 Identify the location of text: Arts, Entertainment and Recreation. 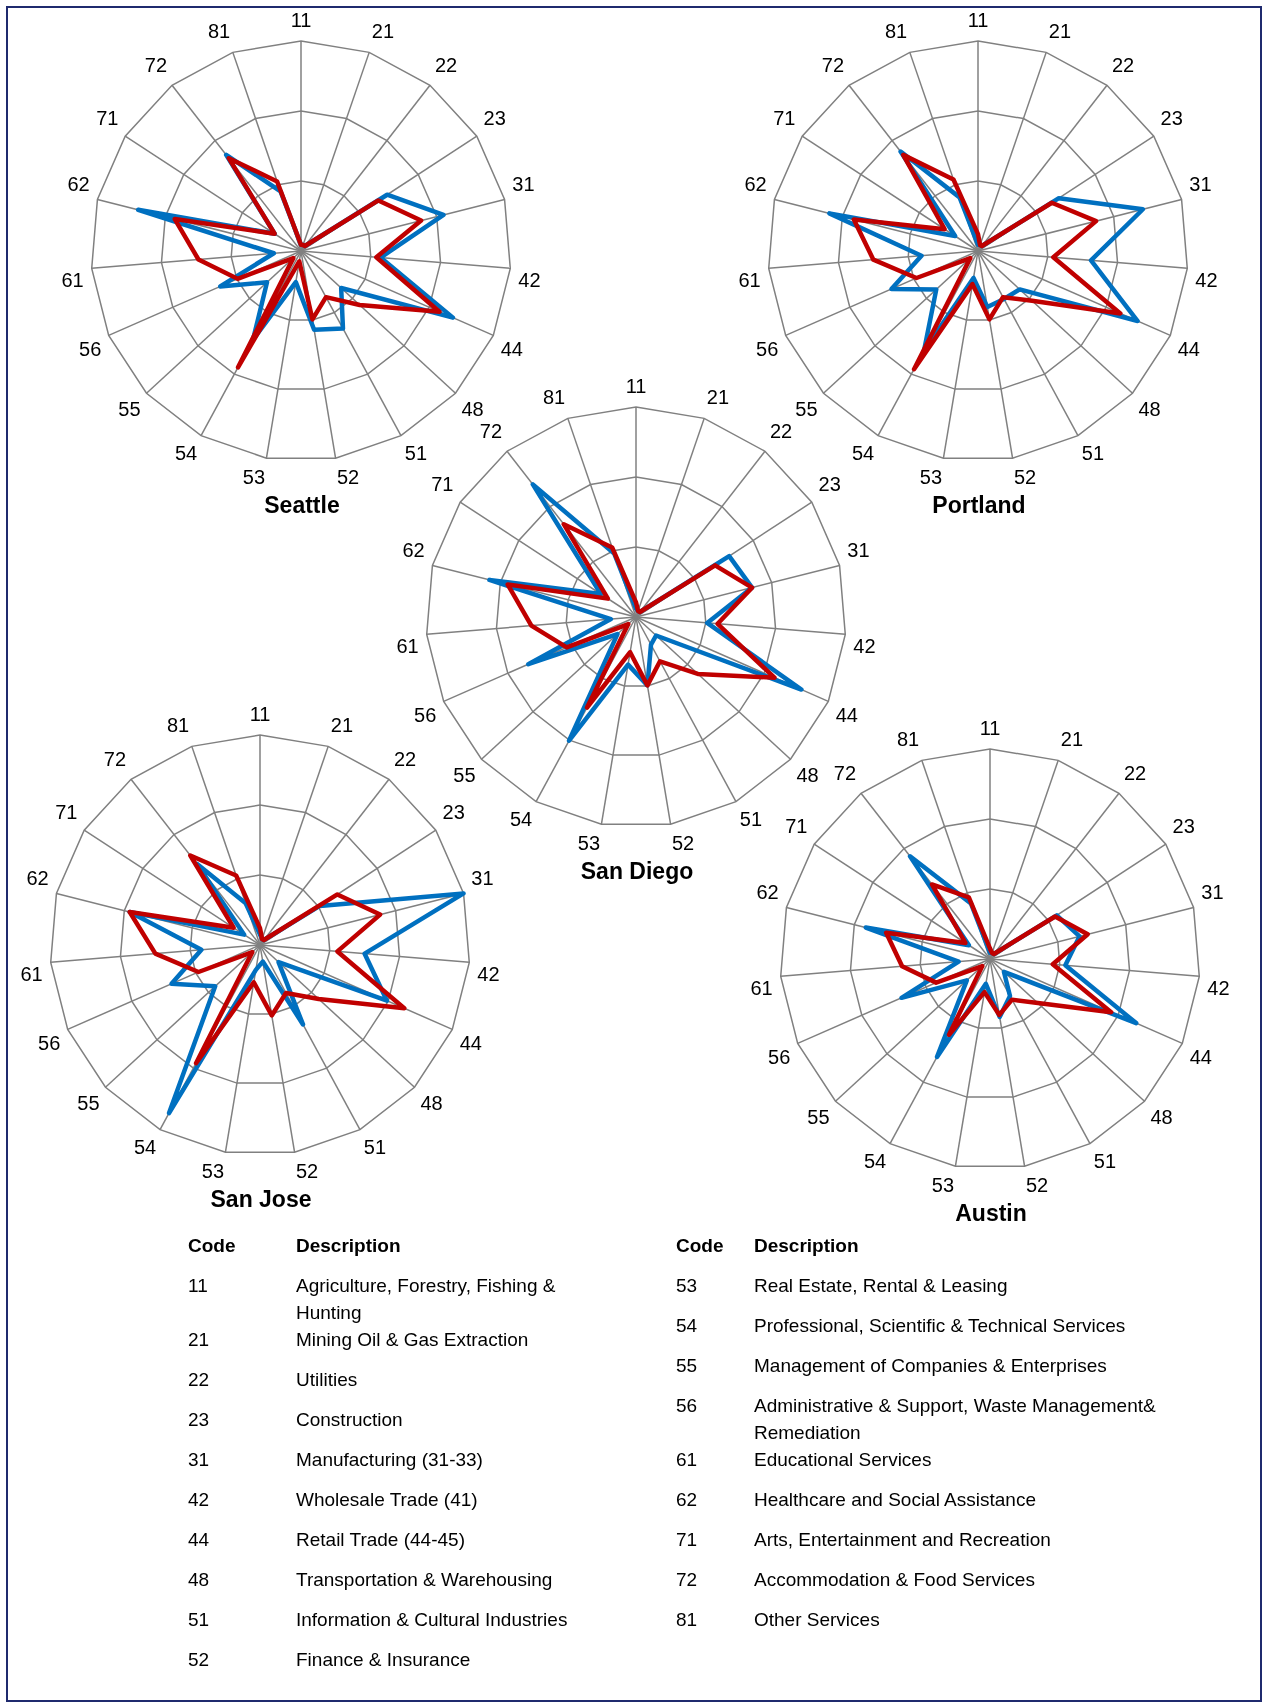
(903, 1540).